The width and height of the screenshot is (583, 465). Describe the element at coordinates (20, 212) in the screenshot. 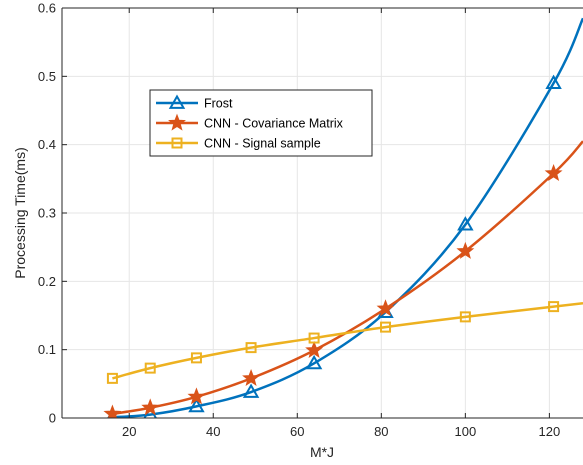

I see `y-axis-label: Processing Time(ms)` at that location.